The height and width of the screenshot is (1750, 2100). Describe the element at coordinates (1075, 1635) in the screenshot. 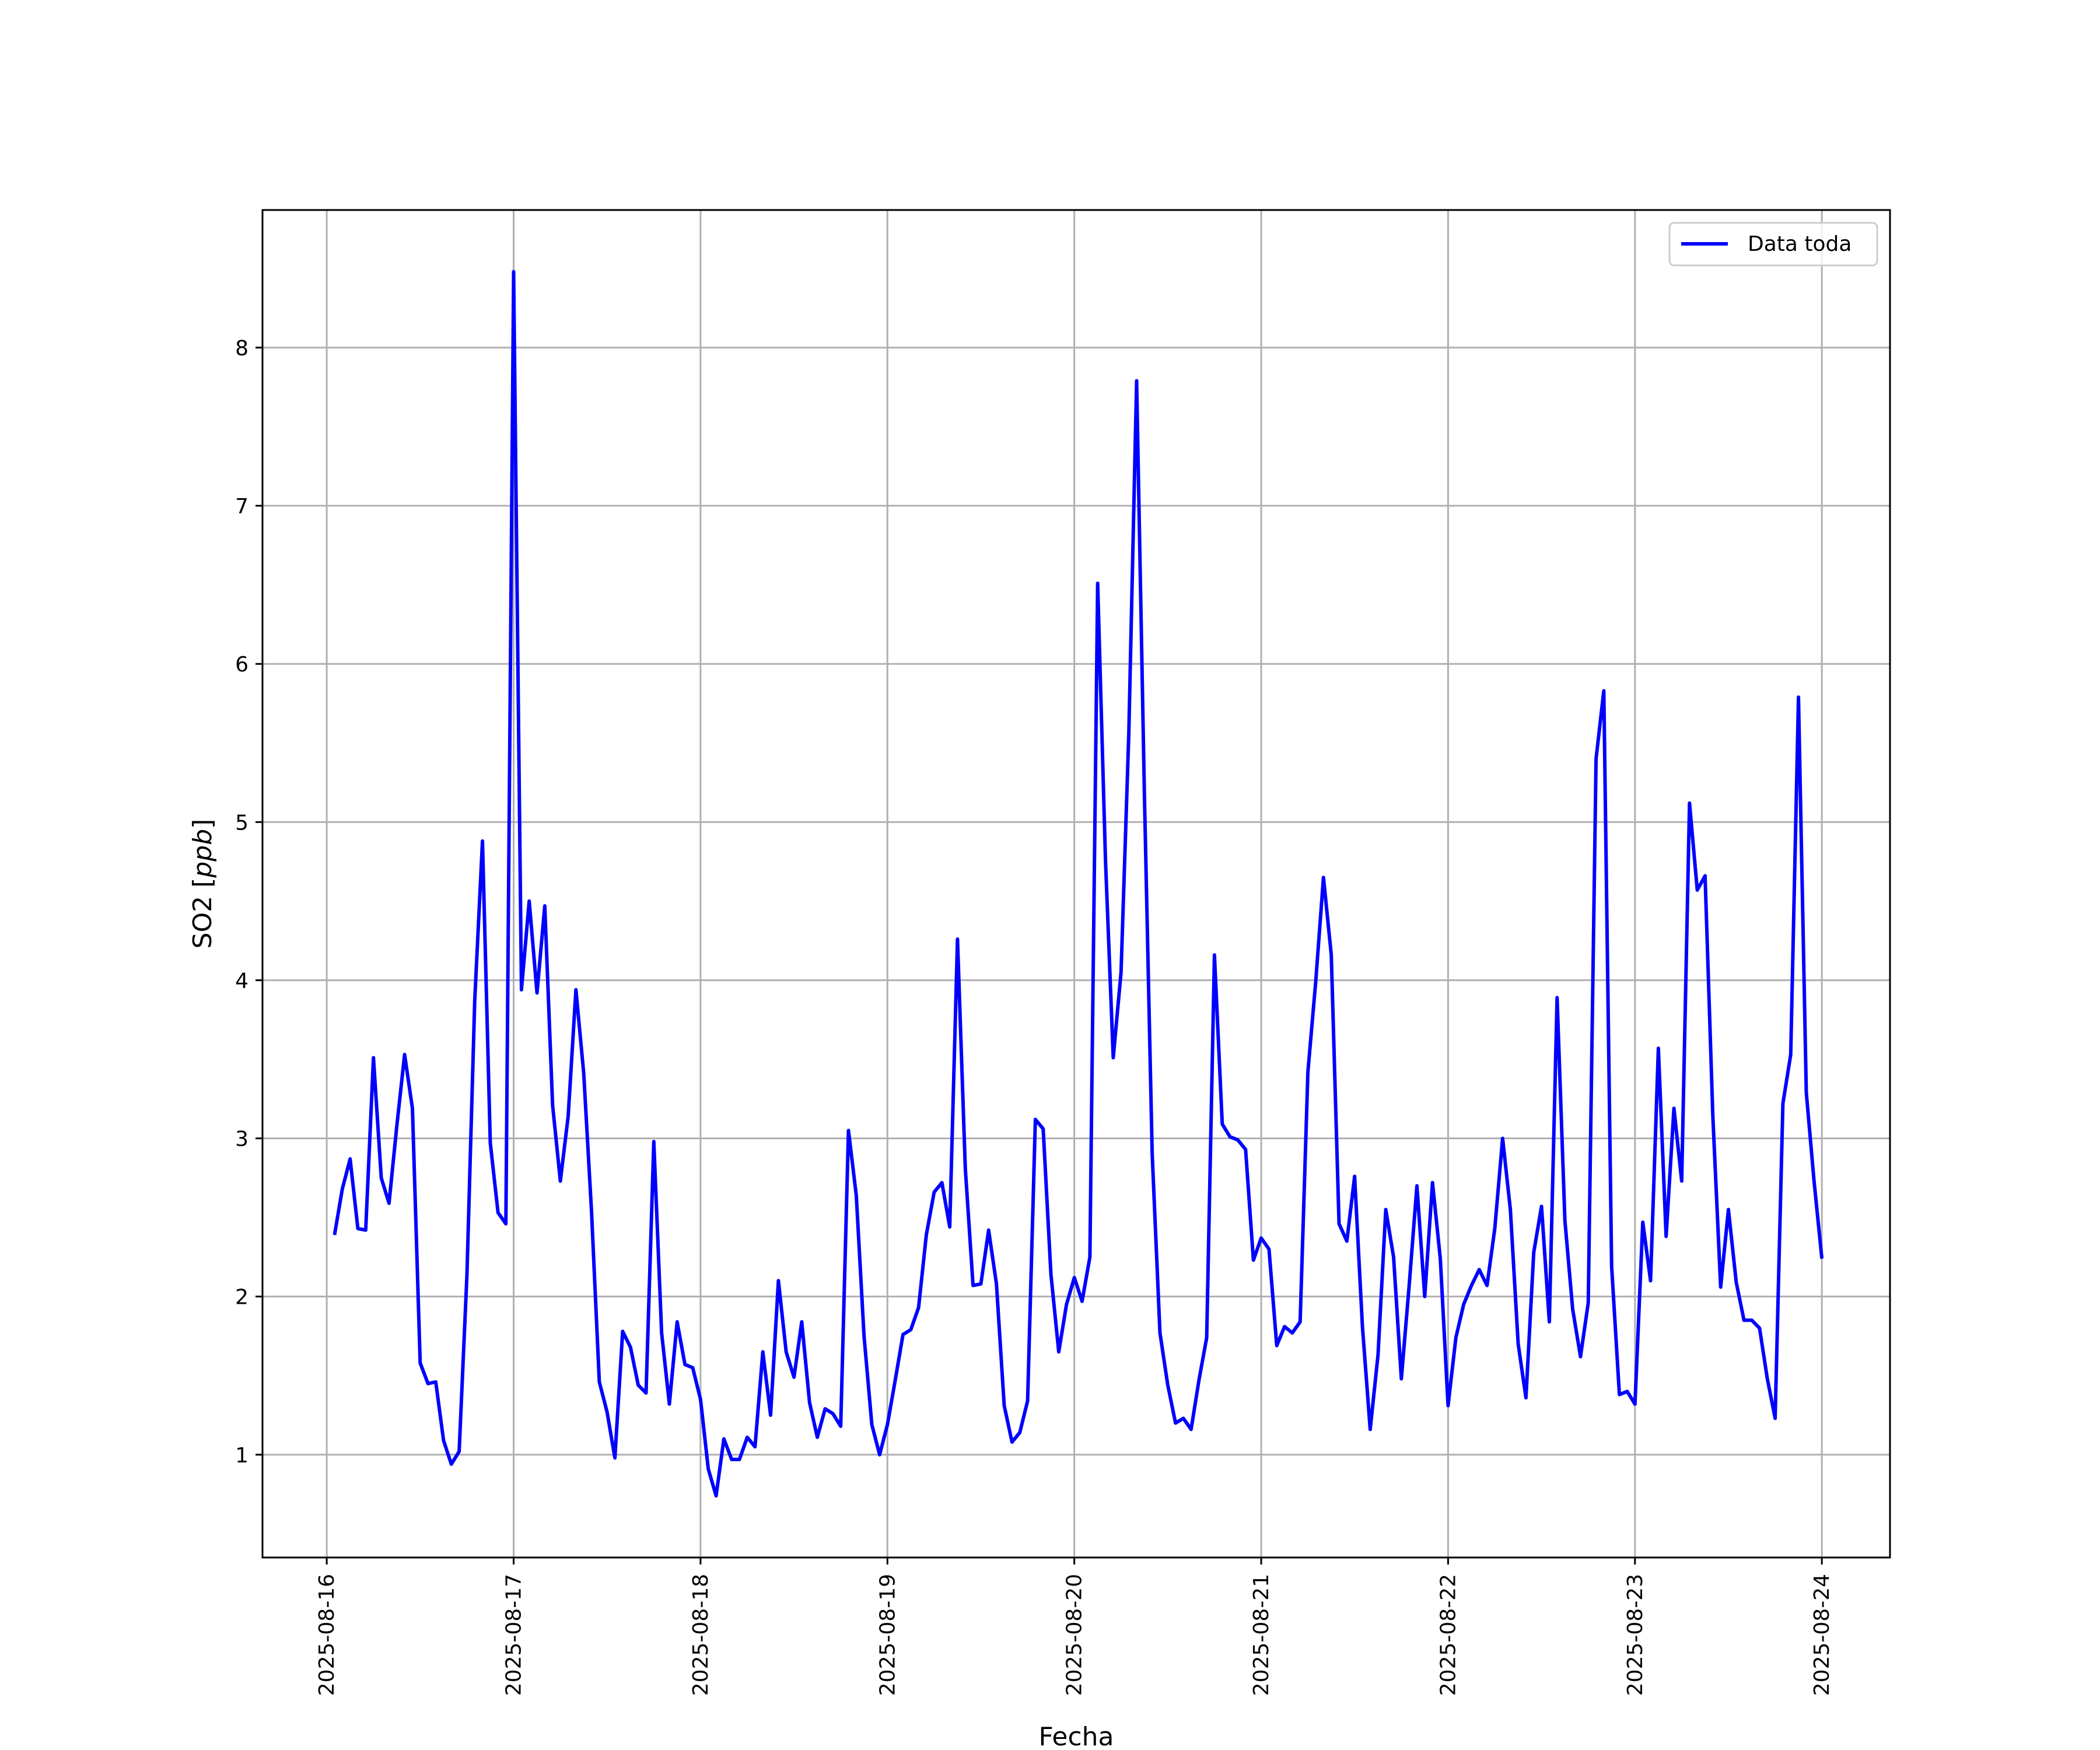

I see `x-tick-label: 2025-08-20` at that location.